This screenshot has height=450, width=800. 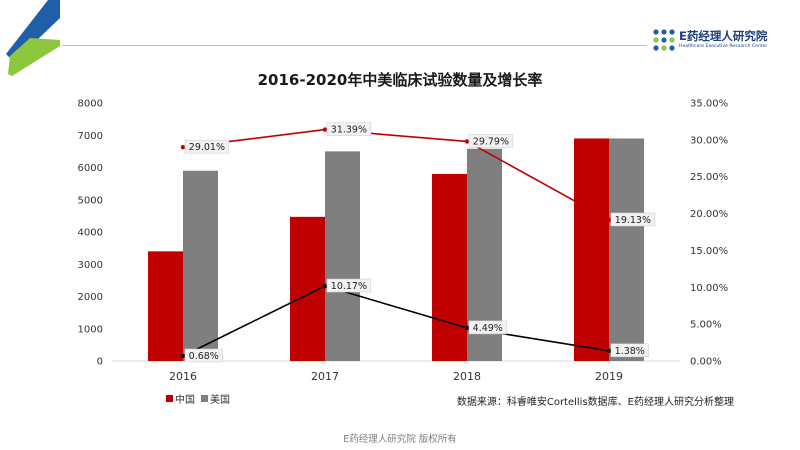 What do you see at coordinates (354, 45) in the screenshot?
I see `header-divider` at bounding box center [354, 45].